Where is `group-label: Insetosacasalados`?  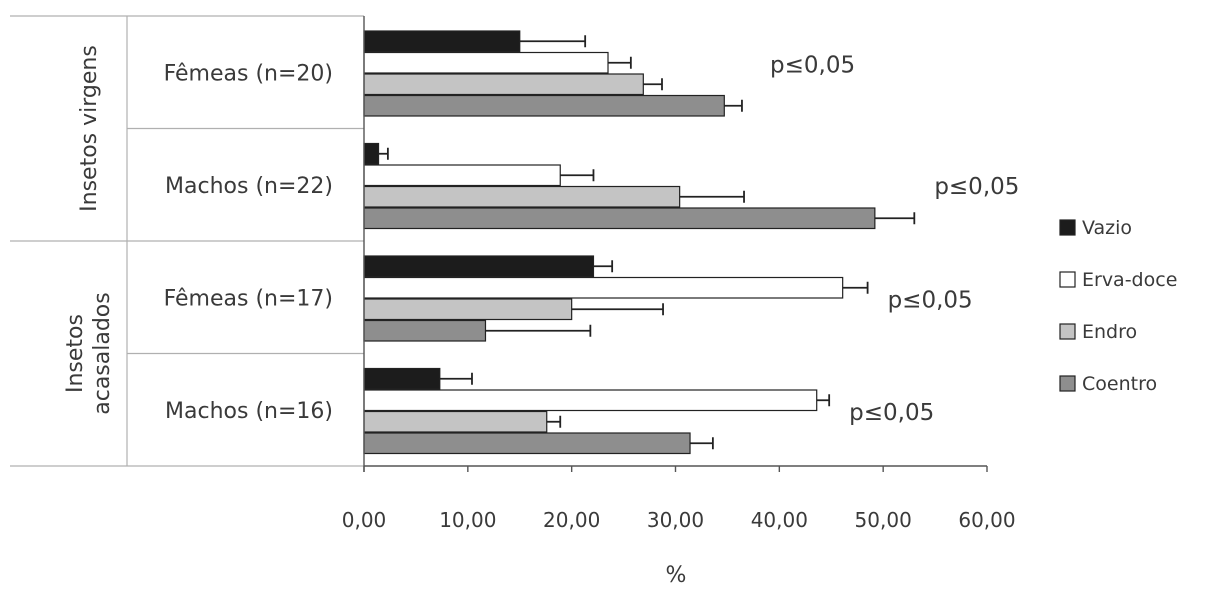
group-label: Insetosacasalados is located at coordinates (89, 353).